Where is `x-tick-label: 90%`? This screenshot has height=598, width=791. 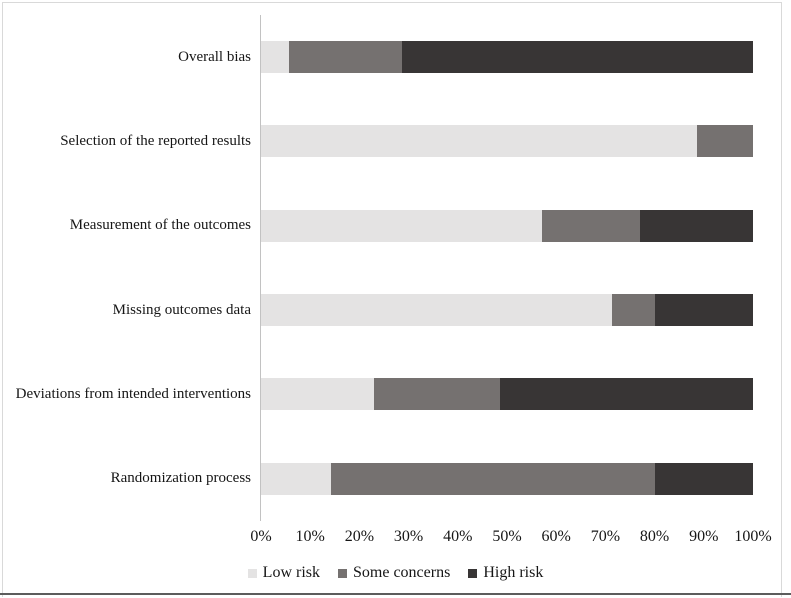 x-tick-label: 90% is located at coordinates (704, 536).